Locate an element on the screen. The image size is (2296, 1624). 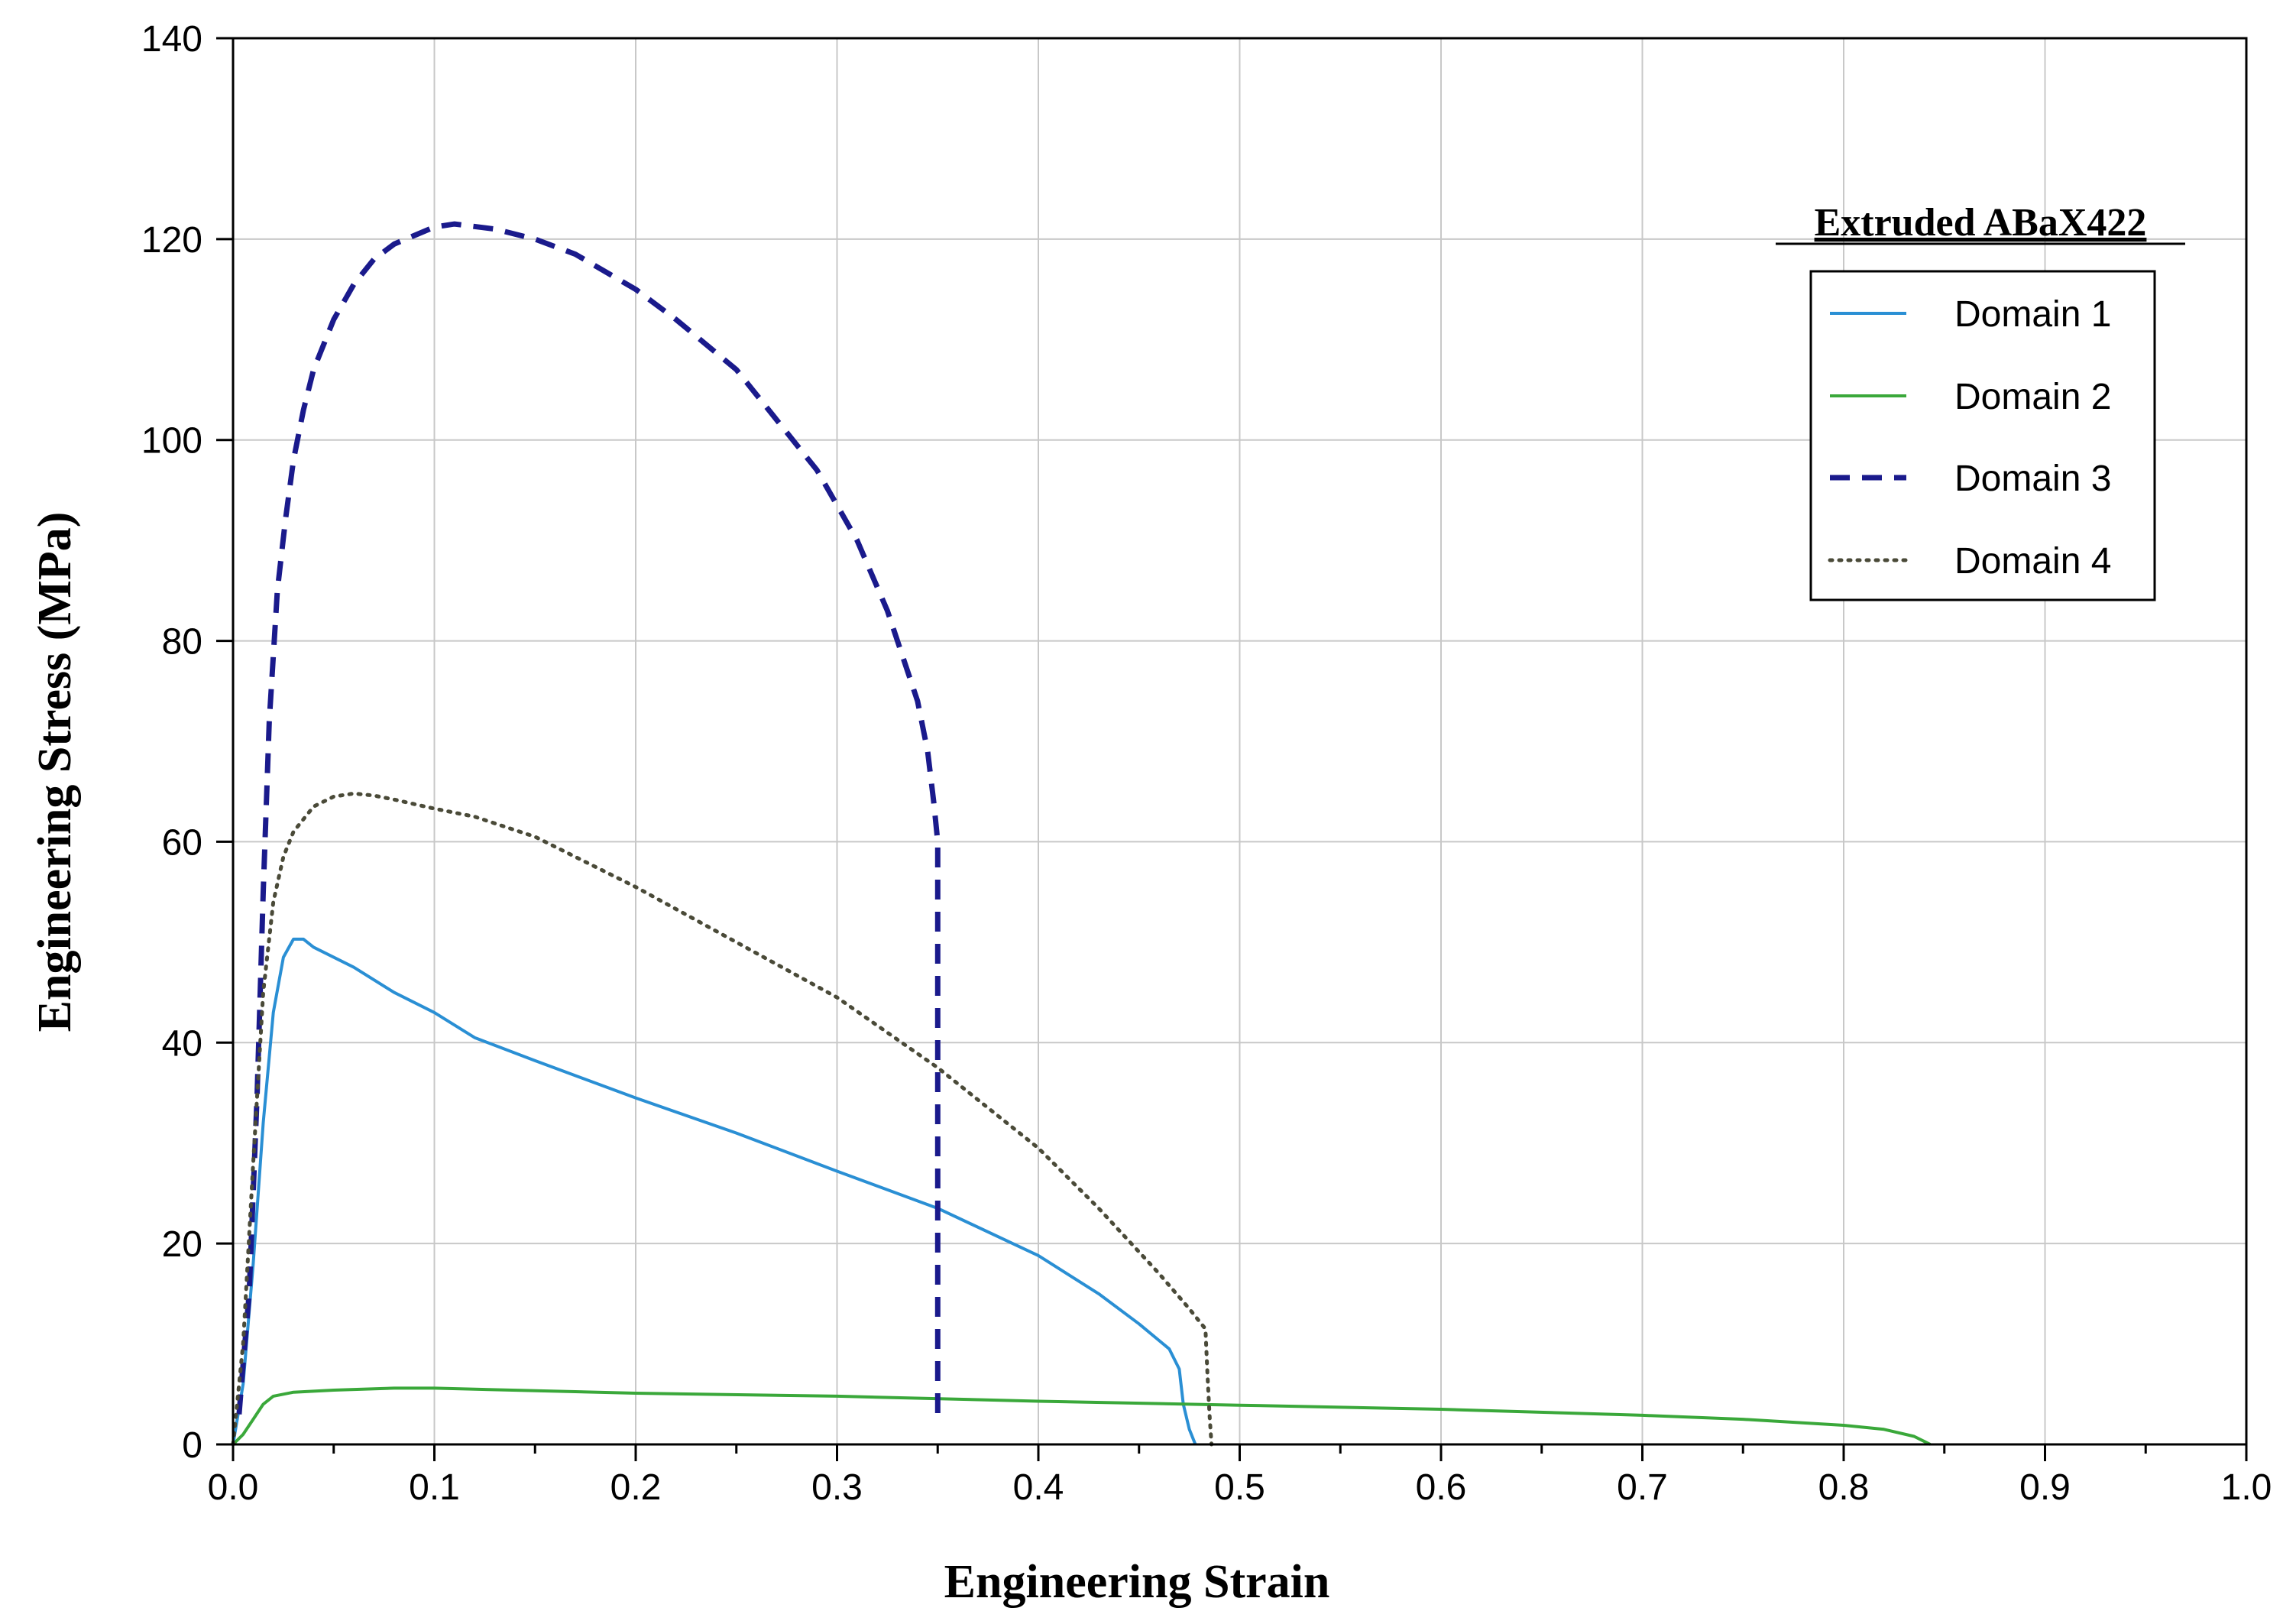
x-tick-label: 1.0 is located at coordinates (2246, 1487).